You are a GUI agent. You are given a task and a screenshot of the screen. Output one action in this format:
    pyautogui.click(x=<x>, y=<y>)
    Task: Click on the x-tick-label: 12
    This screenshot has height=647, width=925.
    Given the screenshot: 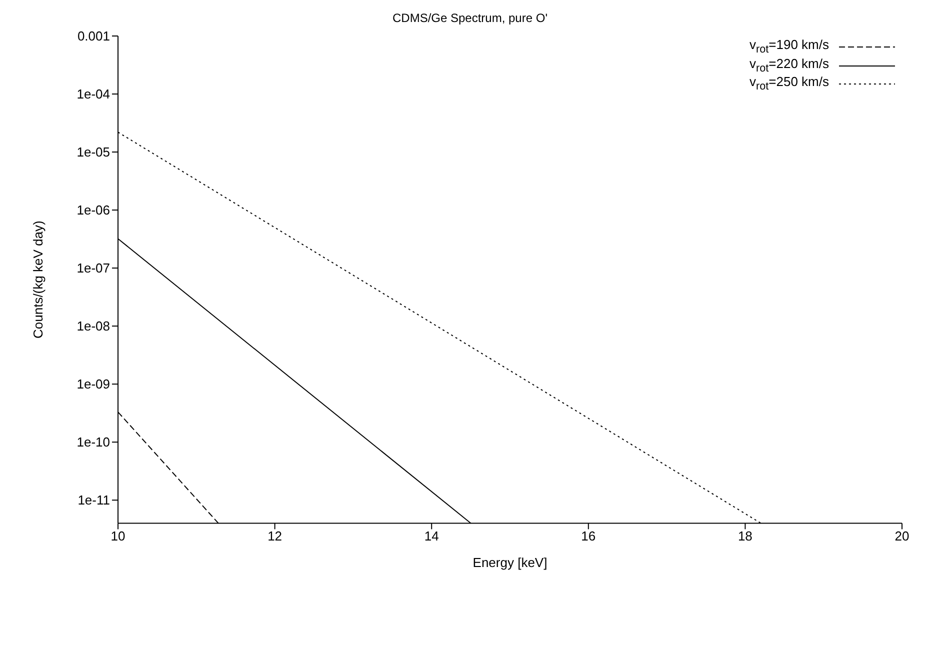 What is the action you would take?
    pyautogui.click(x=275, y=536)
    